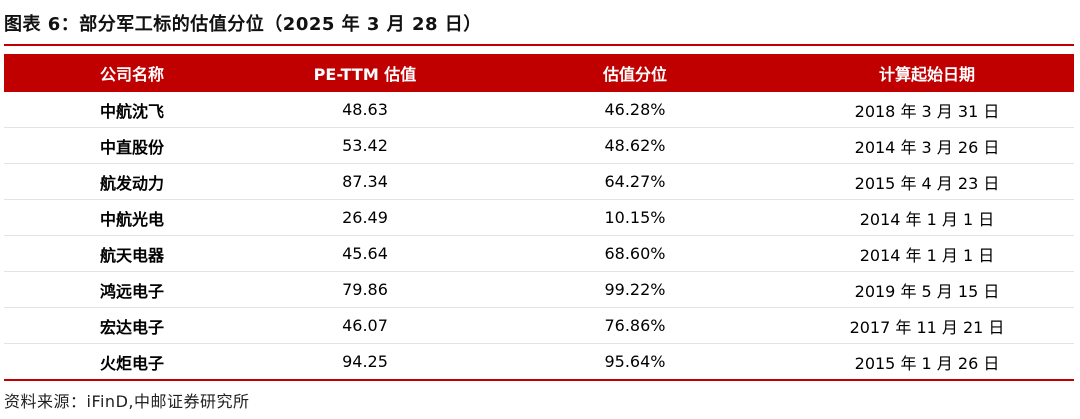 The image size is (1080, 419). I want to click on table-row: 中直股份 53.42 48.62% 2014 年 3 月 26 日, so click(539, 145).